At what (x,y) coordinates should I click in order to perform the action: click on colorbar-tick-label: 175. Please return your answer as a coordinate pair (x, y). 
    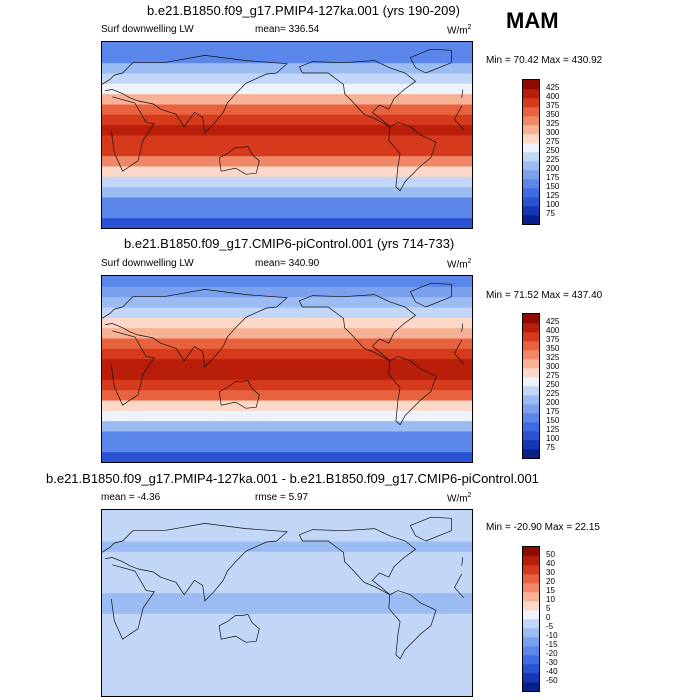
    Looking at the image, I should click on (553, 177).